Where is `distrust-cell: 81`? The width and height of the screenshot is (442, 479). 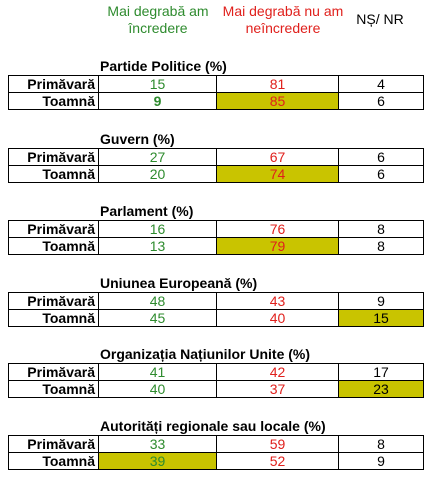
distrust-cell: 81 is located at coordinates (277, 84).